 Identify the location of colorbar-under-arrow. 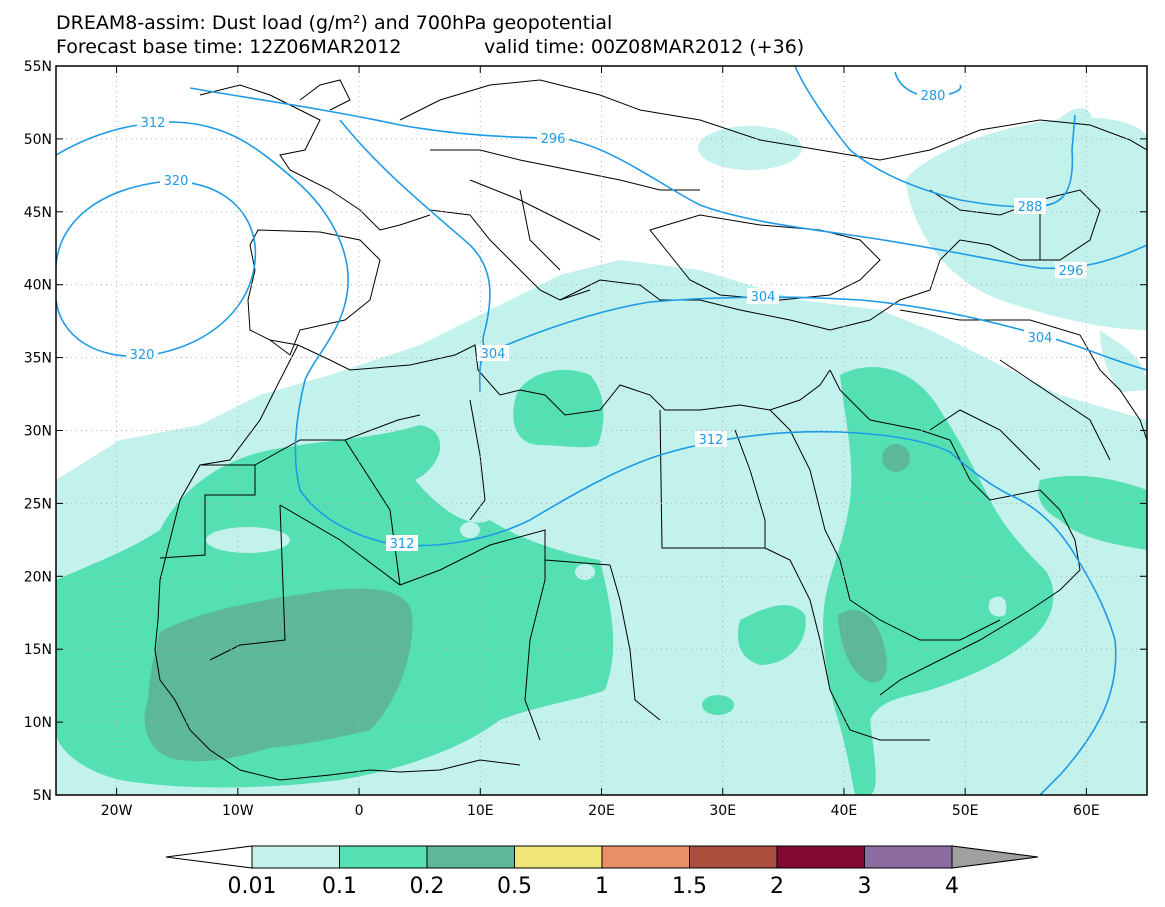
(209, 857).